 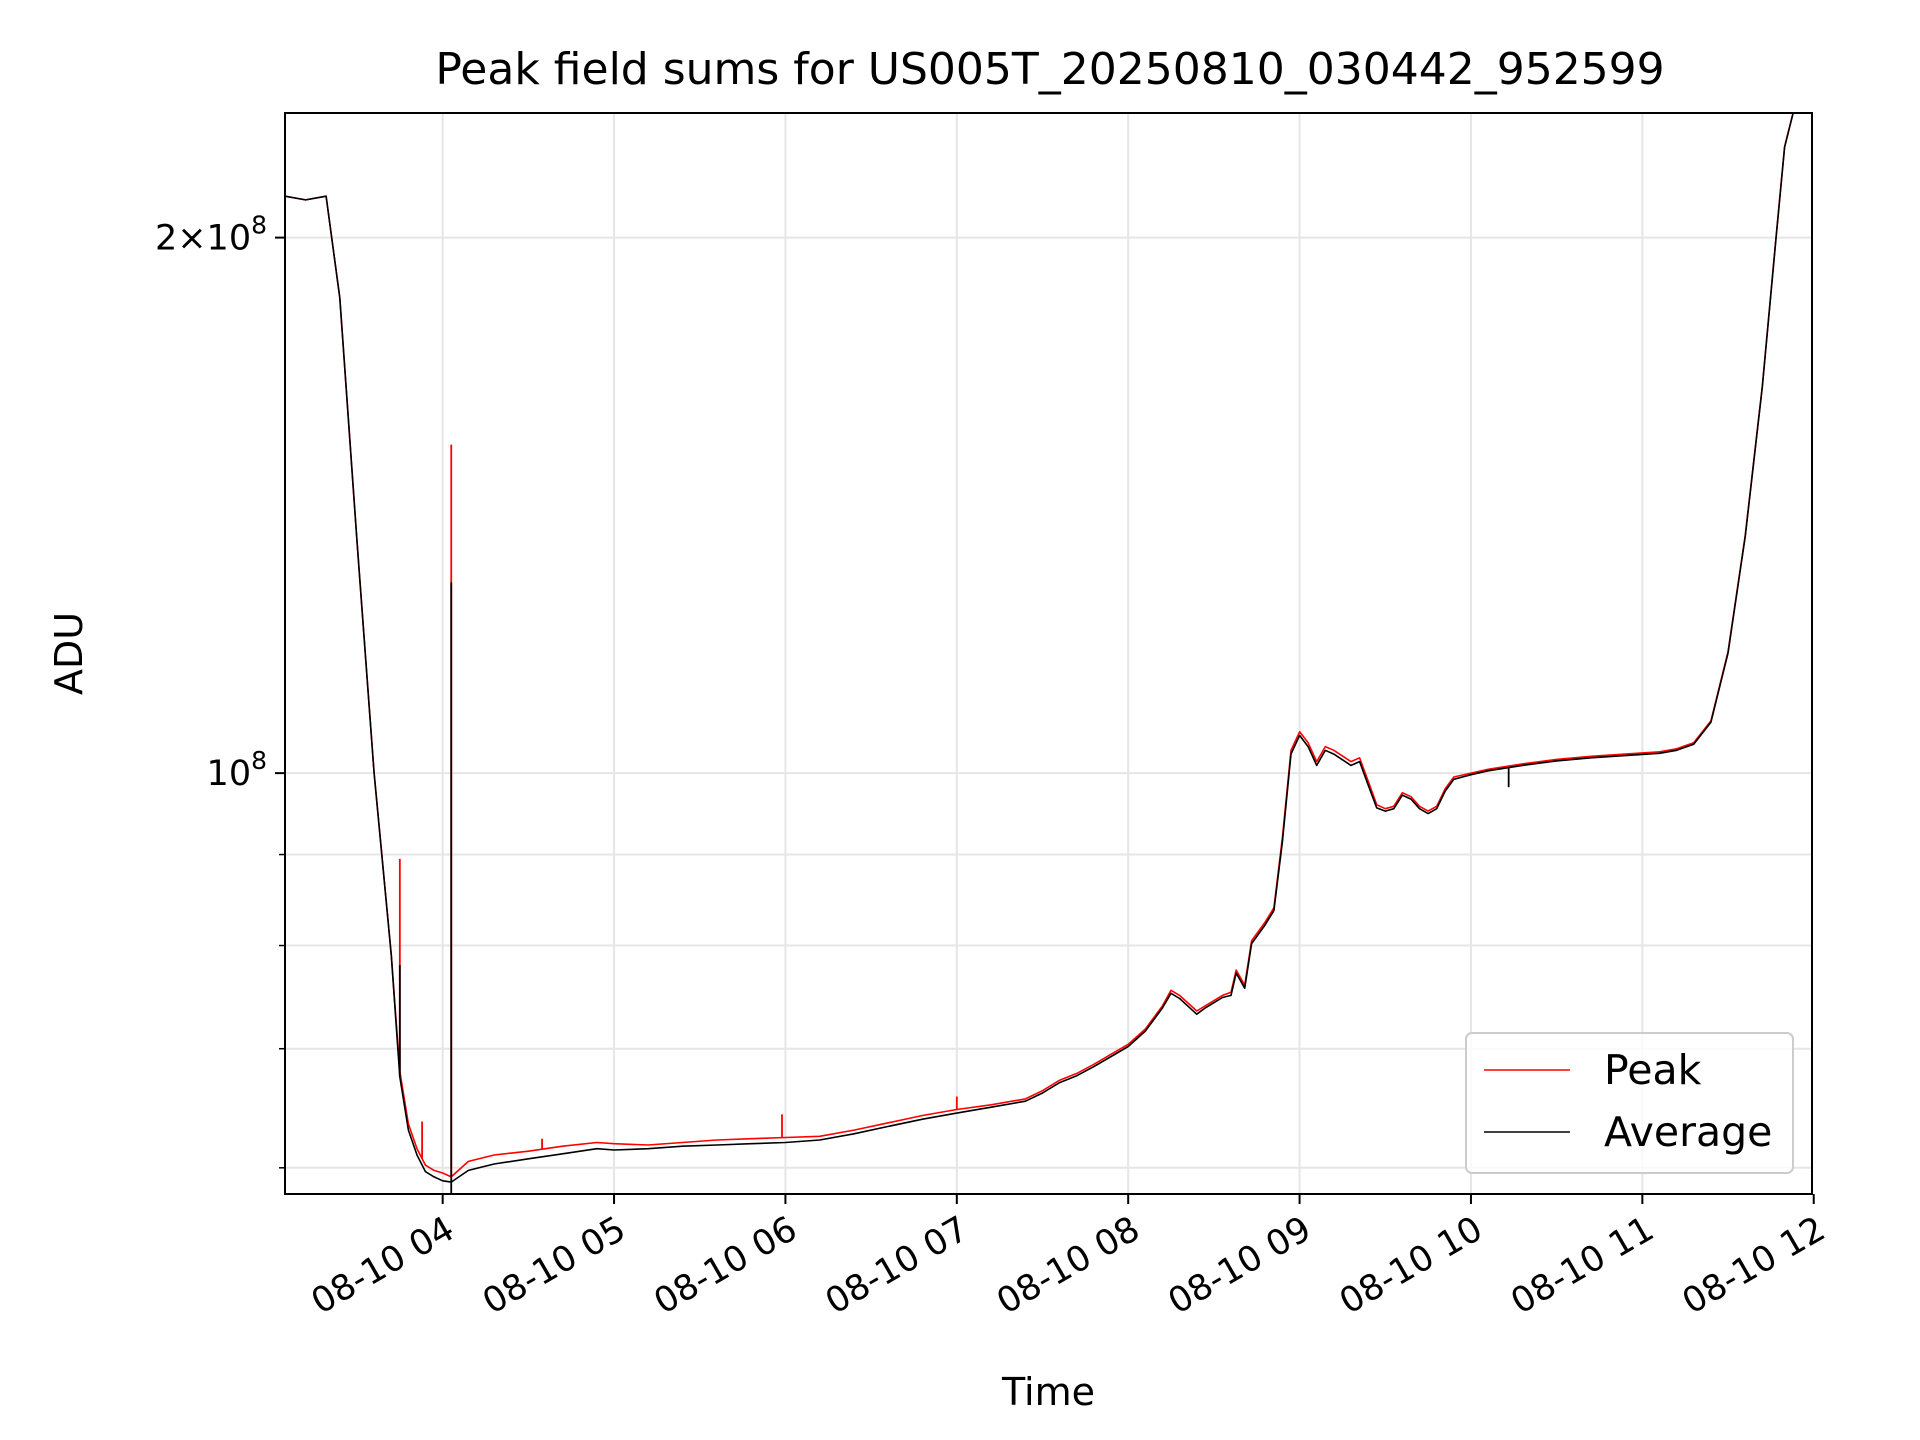 I want to click on y-tick-label: 2×108, so click(x=211, y=235).